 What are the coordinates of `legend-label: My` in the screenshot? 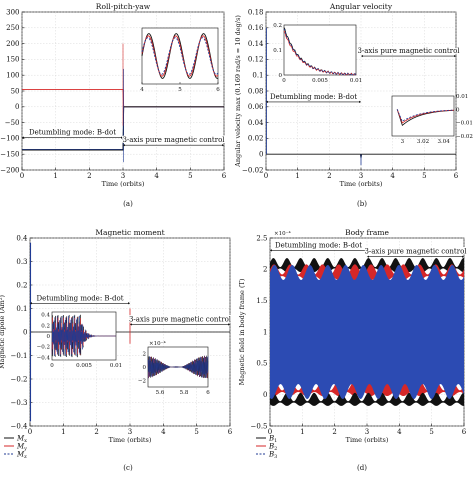 It's located at (21, 448).